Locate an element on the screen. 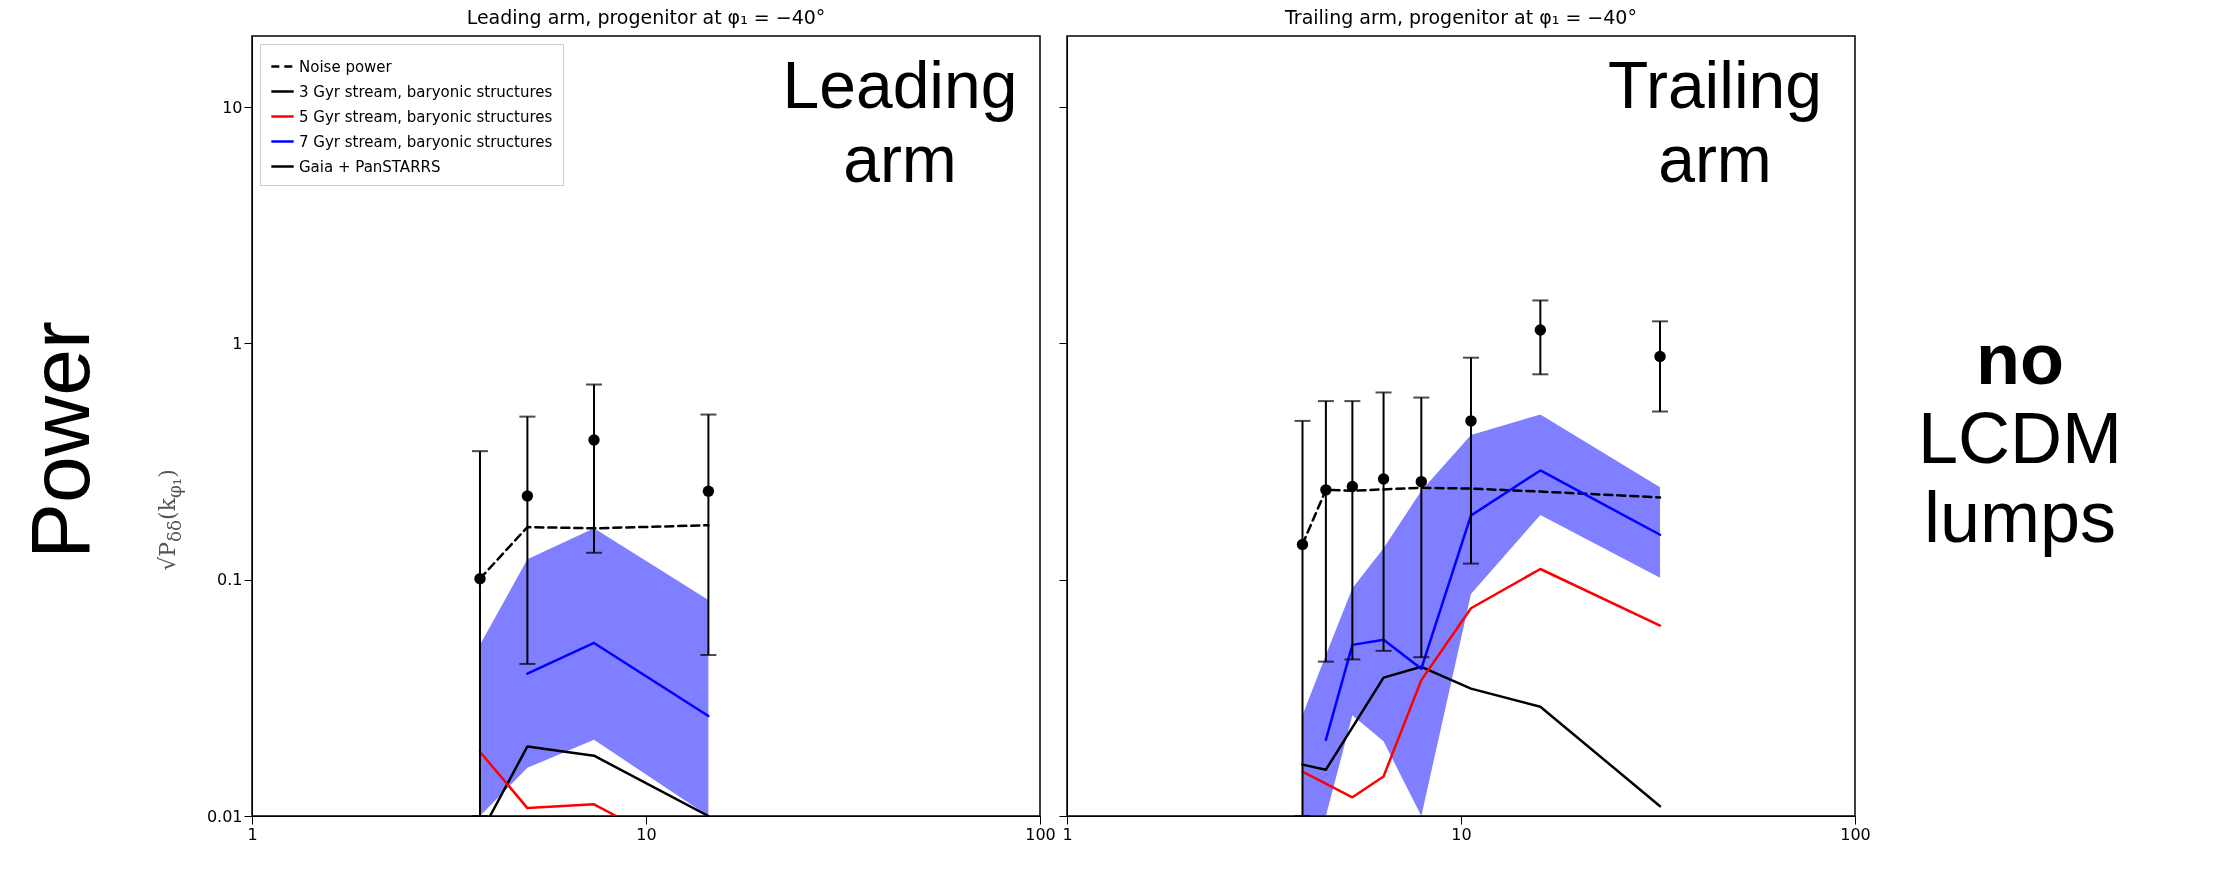 The height and width of the screenshot is (885, 2224). legend-label: 5 Gyr stream, baryonic structures is located at coordinates (426, 116).